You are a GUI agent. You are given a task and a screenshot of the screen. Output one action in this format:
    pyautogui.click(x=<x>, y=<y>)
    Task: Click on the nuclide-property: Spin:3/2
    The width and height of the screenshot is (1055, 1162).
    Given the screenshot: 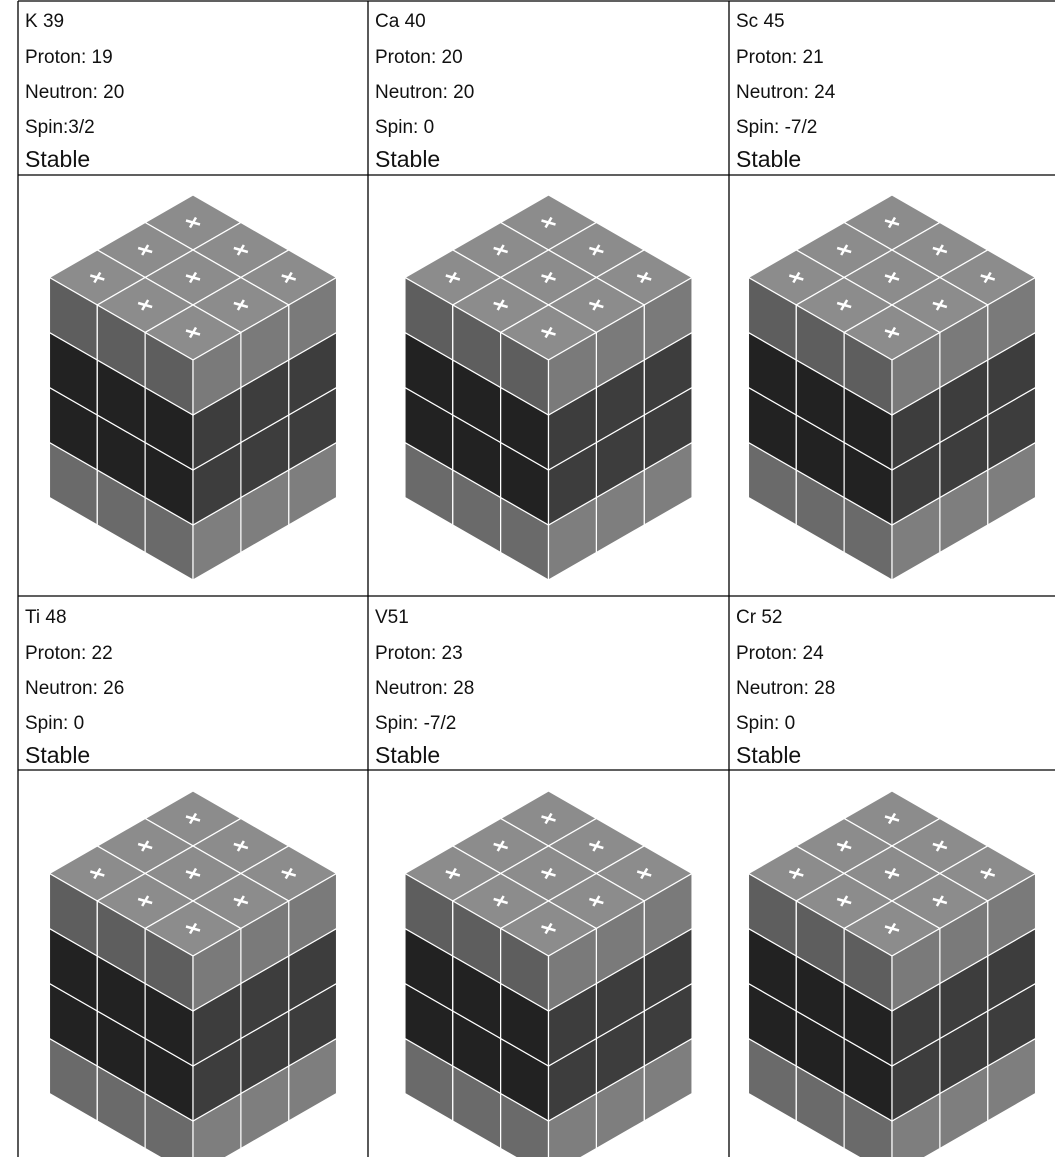 What is the action you would take?
    pyautogui.click(x=60, y=127)
    